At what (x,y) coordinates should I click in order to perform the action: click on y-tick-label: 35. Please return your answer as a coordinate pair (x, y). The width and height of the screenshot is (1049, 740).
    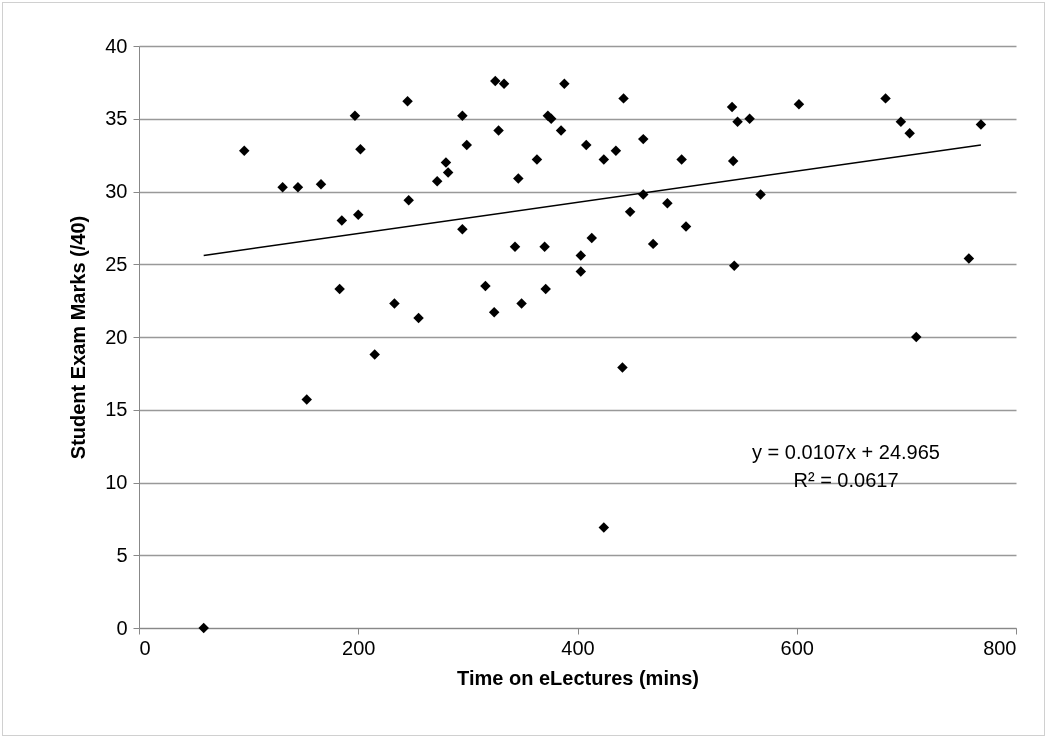
    Looking at the image, I should click on (116, 118).